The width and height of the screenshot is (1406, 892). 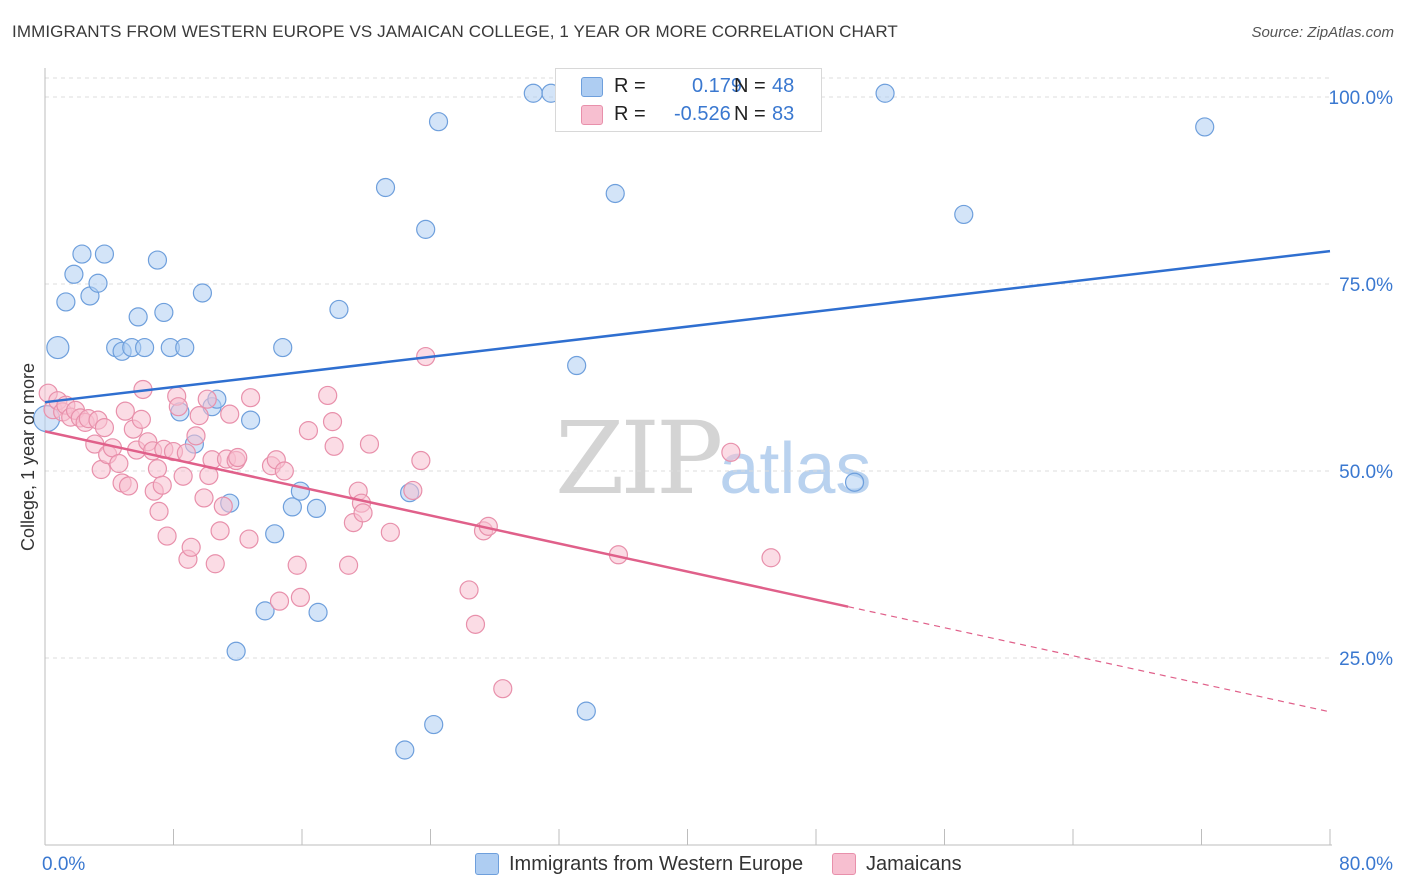 I want to click on legend-r-value: 0.179, so click(x=717, y=86).